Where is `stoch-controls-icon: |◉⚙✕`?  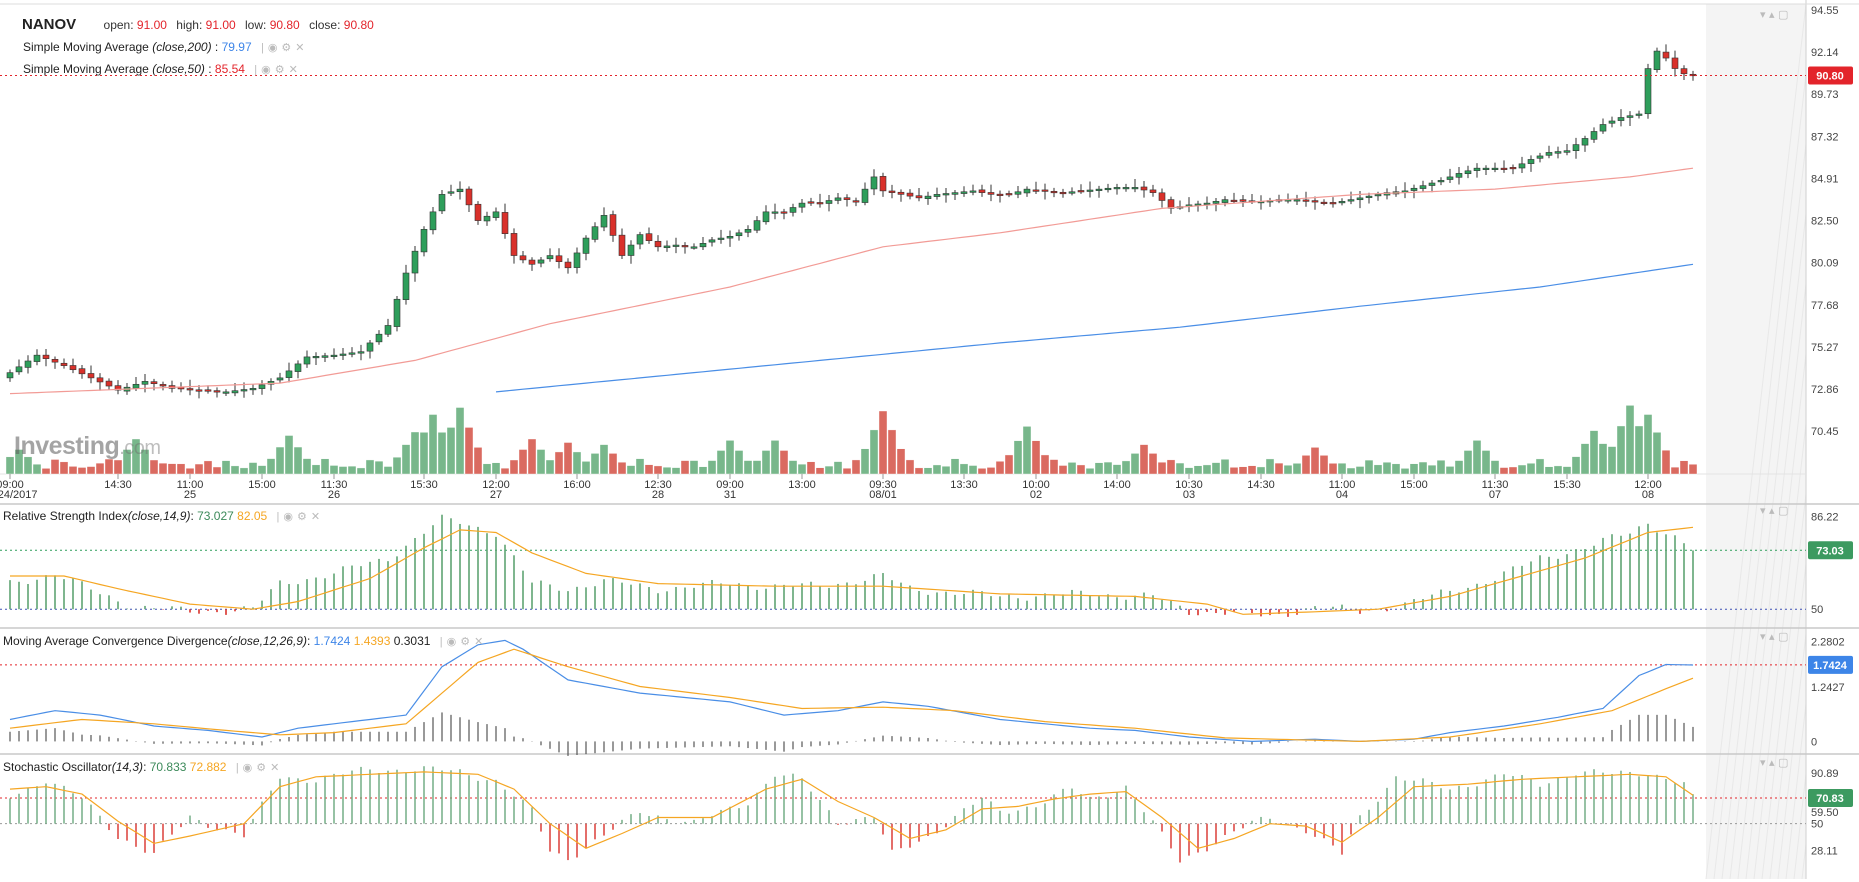
stoch-controls-icon: |◉⚙✕ is located at coordinates (259, 768).